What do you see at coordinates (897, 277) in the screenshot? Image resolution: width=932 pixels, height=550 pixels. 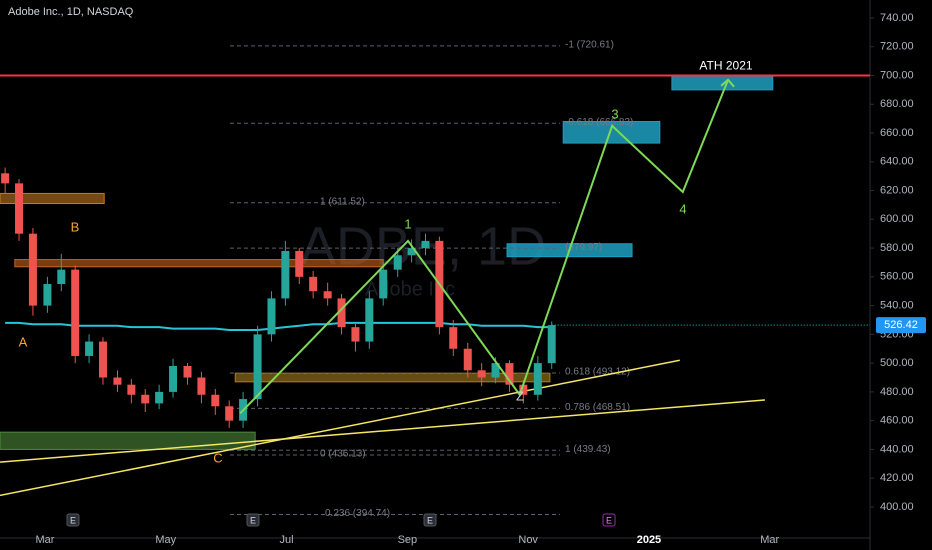 I see `y-tick-label: 560.00` at bounding box center [897, 277].